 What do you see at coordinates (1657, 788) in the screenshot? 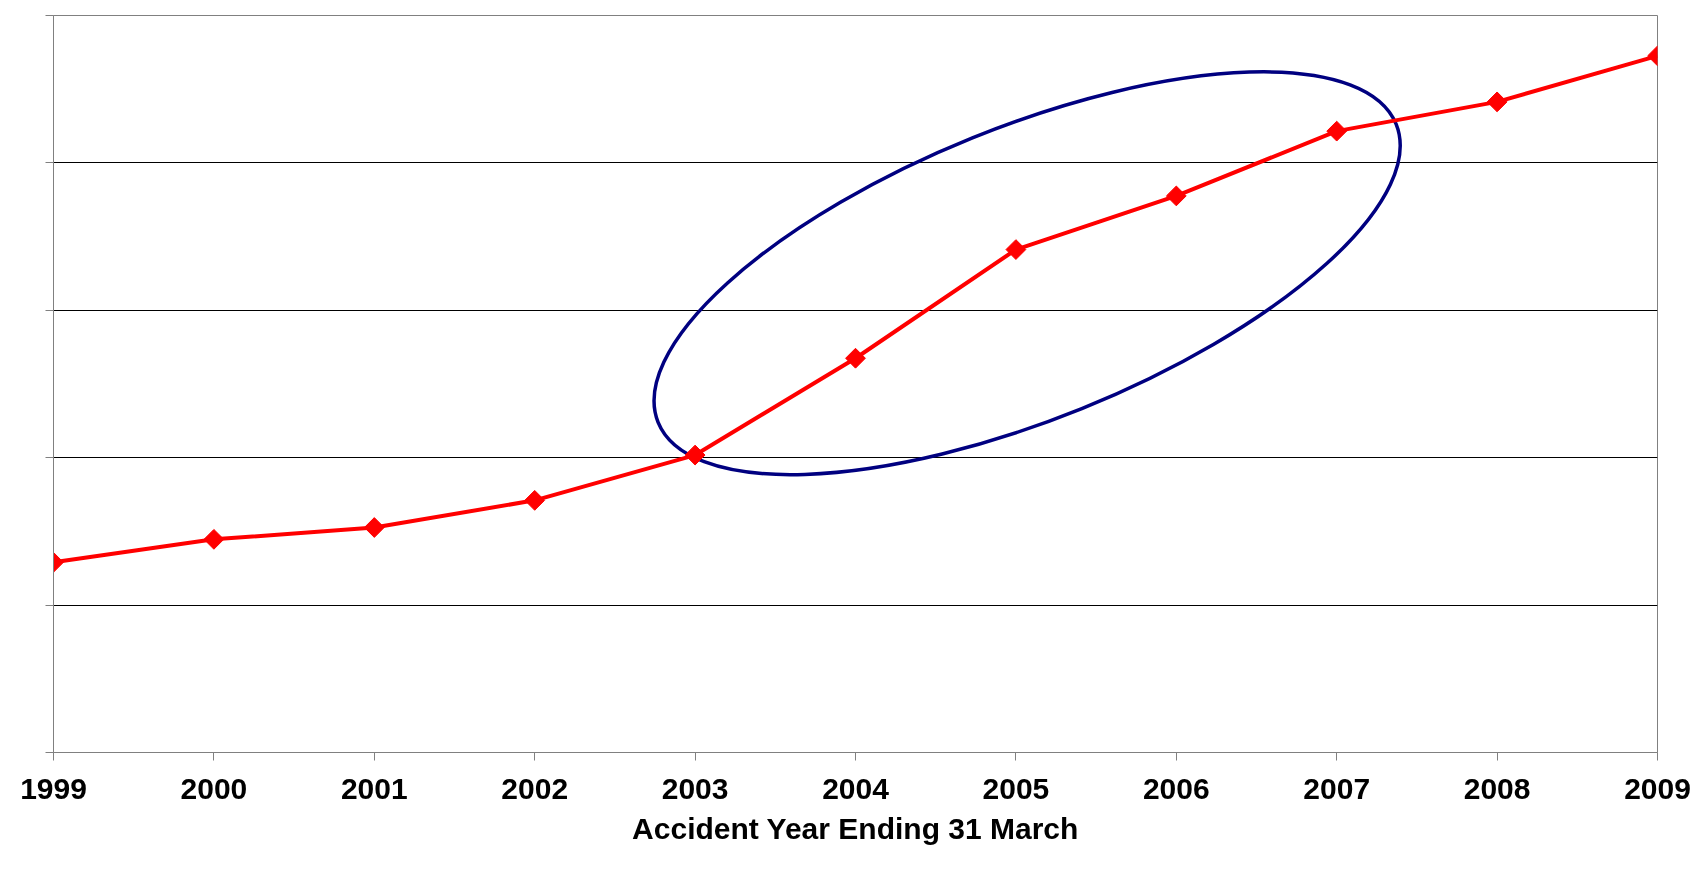
I see `x-tick-label: 2009` at bounding box center [1657, 788].